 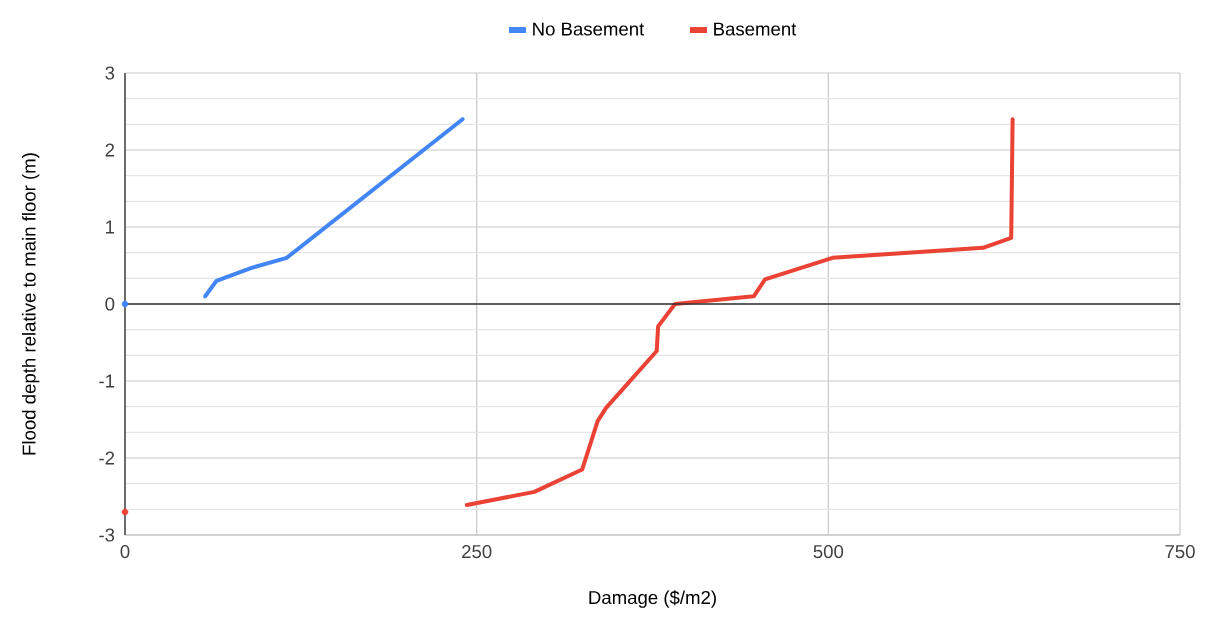 What do you see at coordinates (1180, 551) in the screenshot?
I see `x-tick-label: 750` at bounding box center [1180, 551].